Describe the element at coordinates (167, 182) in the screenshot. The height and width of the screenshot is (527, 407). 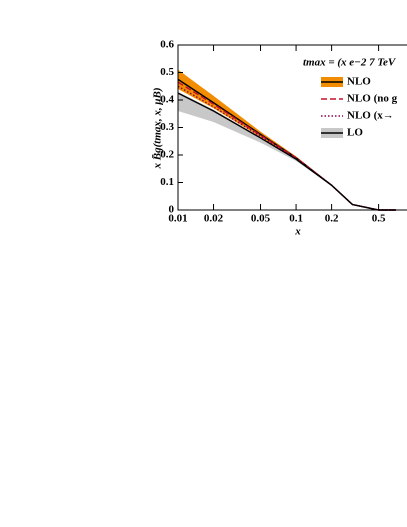
I see `y-tick-label: 0.1` at that location.